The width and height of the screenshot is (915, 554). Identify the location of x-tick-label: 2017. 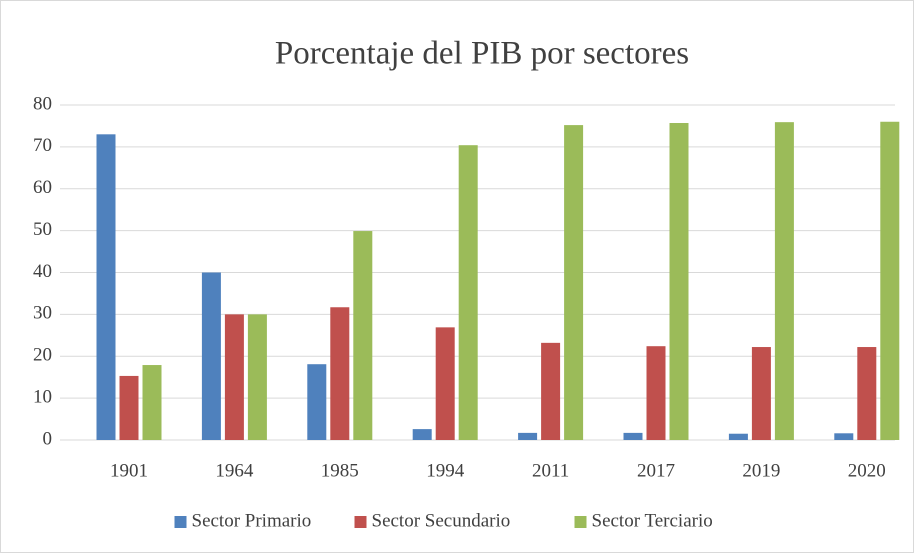
(656, 470).